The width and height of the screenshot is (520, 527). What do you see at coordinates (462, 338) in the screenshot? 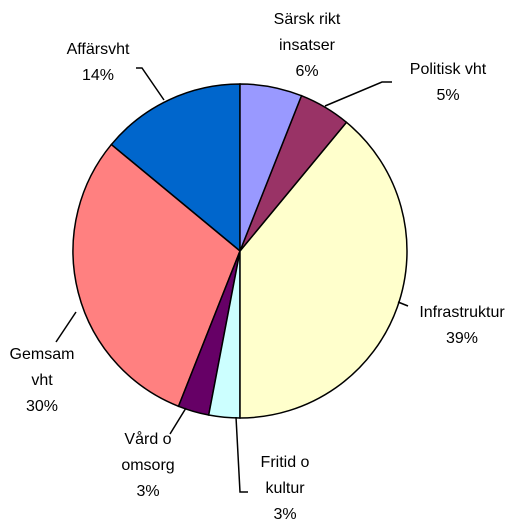
I see `value-label: 39%` at bounding box center [462, 338].